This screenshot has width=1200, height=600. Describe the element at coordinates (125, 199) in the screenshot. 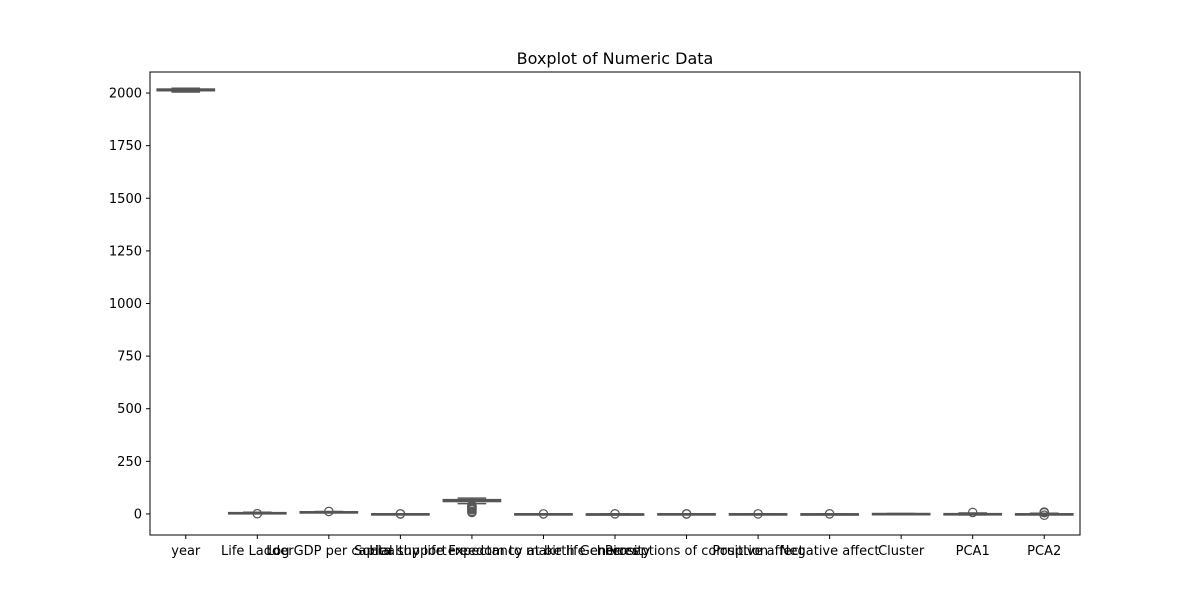

I see `y-tick-label: 1500` at that location.